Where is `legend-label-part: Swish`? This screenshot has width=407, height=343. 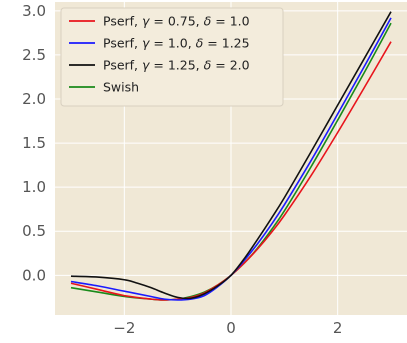
legend-label-part: Swish is located at coordinates (121, 87).